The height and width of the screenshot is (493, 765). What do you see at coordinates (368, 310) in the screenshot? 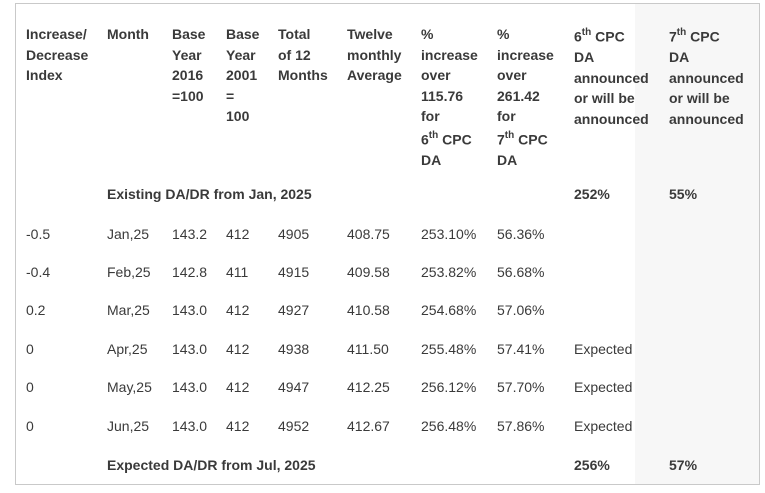
I see `cell-average: 410.58` at bounding box center [368, 310].